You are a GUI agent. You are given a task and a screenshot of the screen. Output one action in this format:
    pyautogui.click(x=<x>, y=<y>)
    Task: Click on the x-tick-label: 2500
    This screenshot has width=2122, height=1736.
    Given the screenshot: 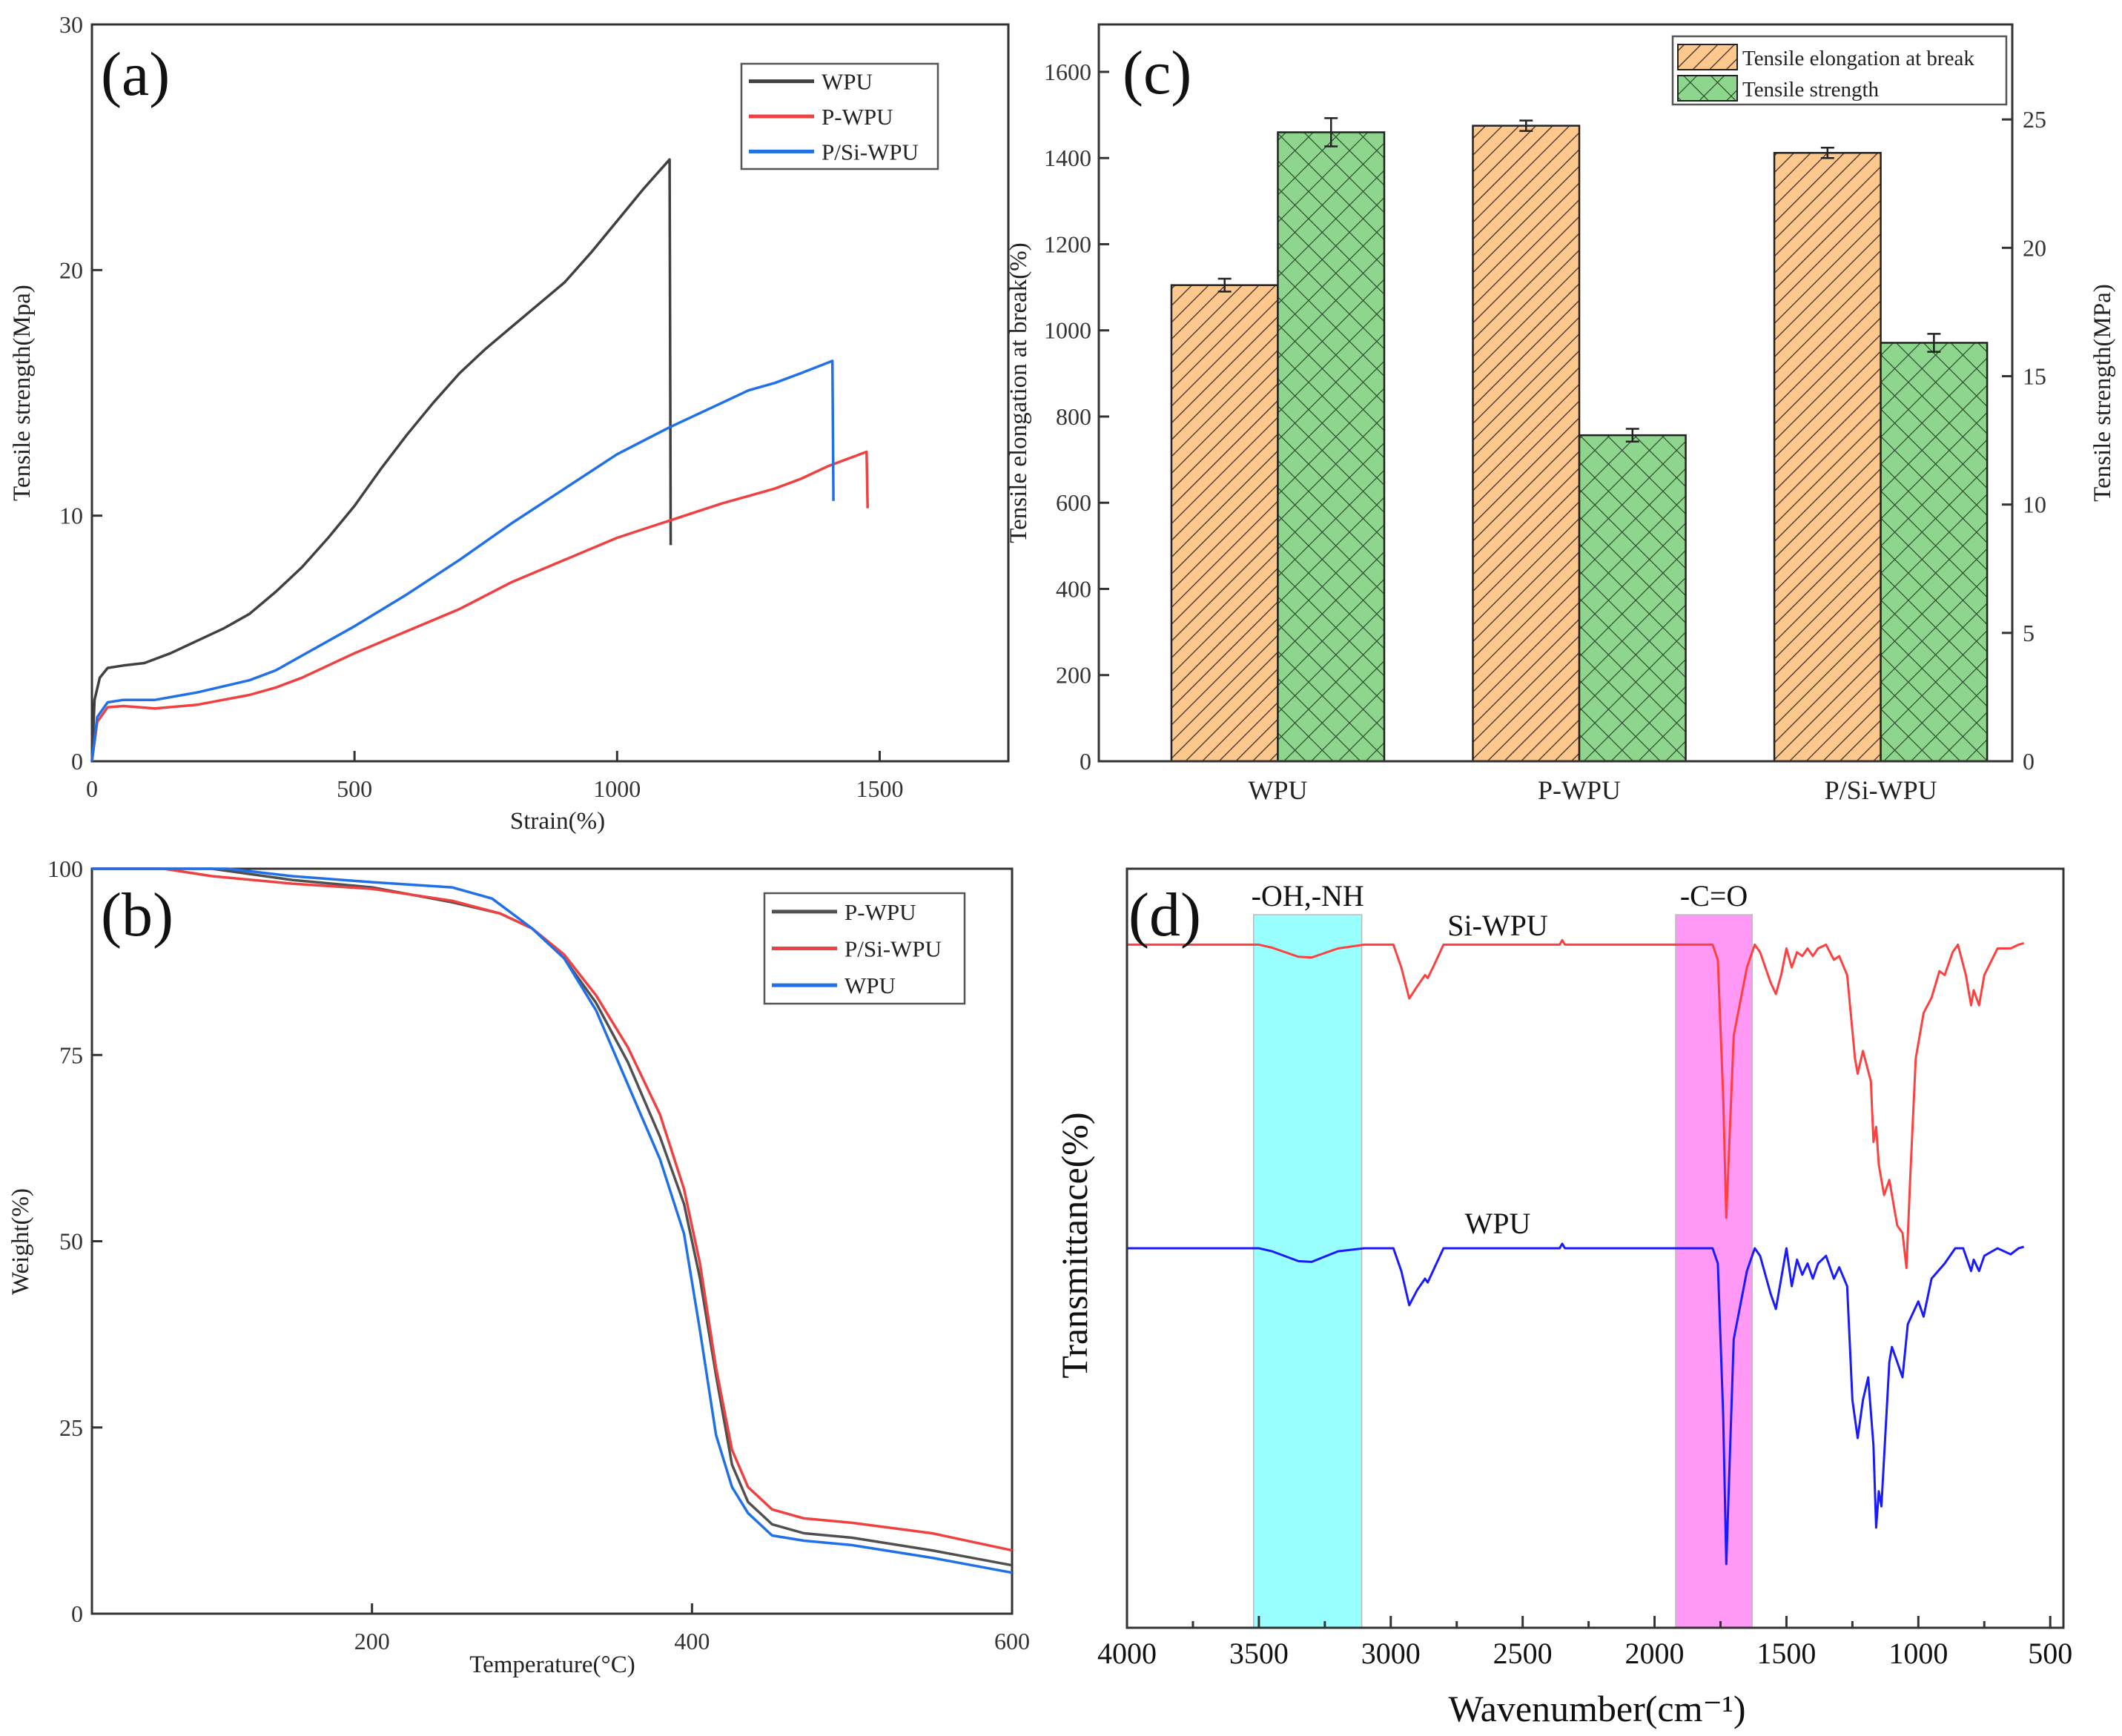 What is the action you would take?
    pyautogui.click(x=1523, y=1654)
    